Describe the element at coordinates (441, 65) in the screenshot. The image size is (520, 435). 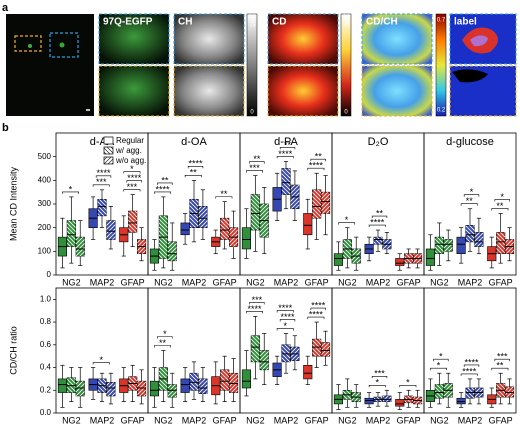
I see `colorbar` at that location.